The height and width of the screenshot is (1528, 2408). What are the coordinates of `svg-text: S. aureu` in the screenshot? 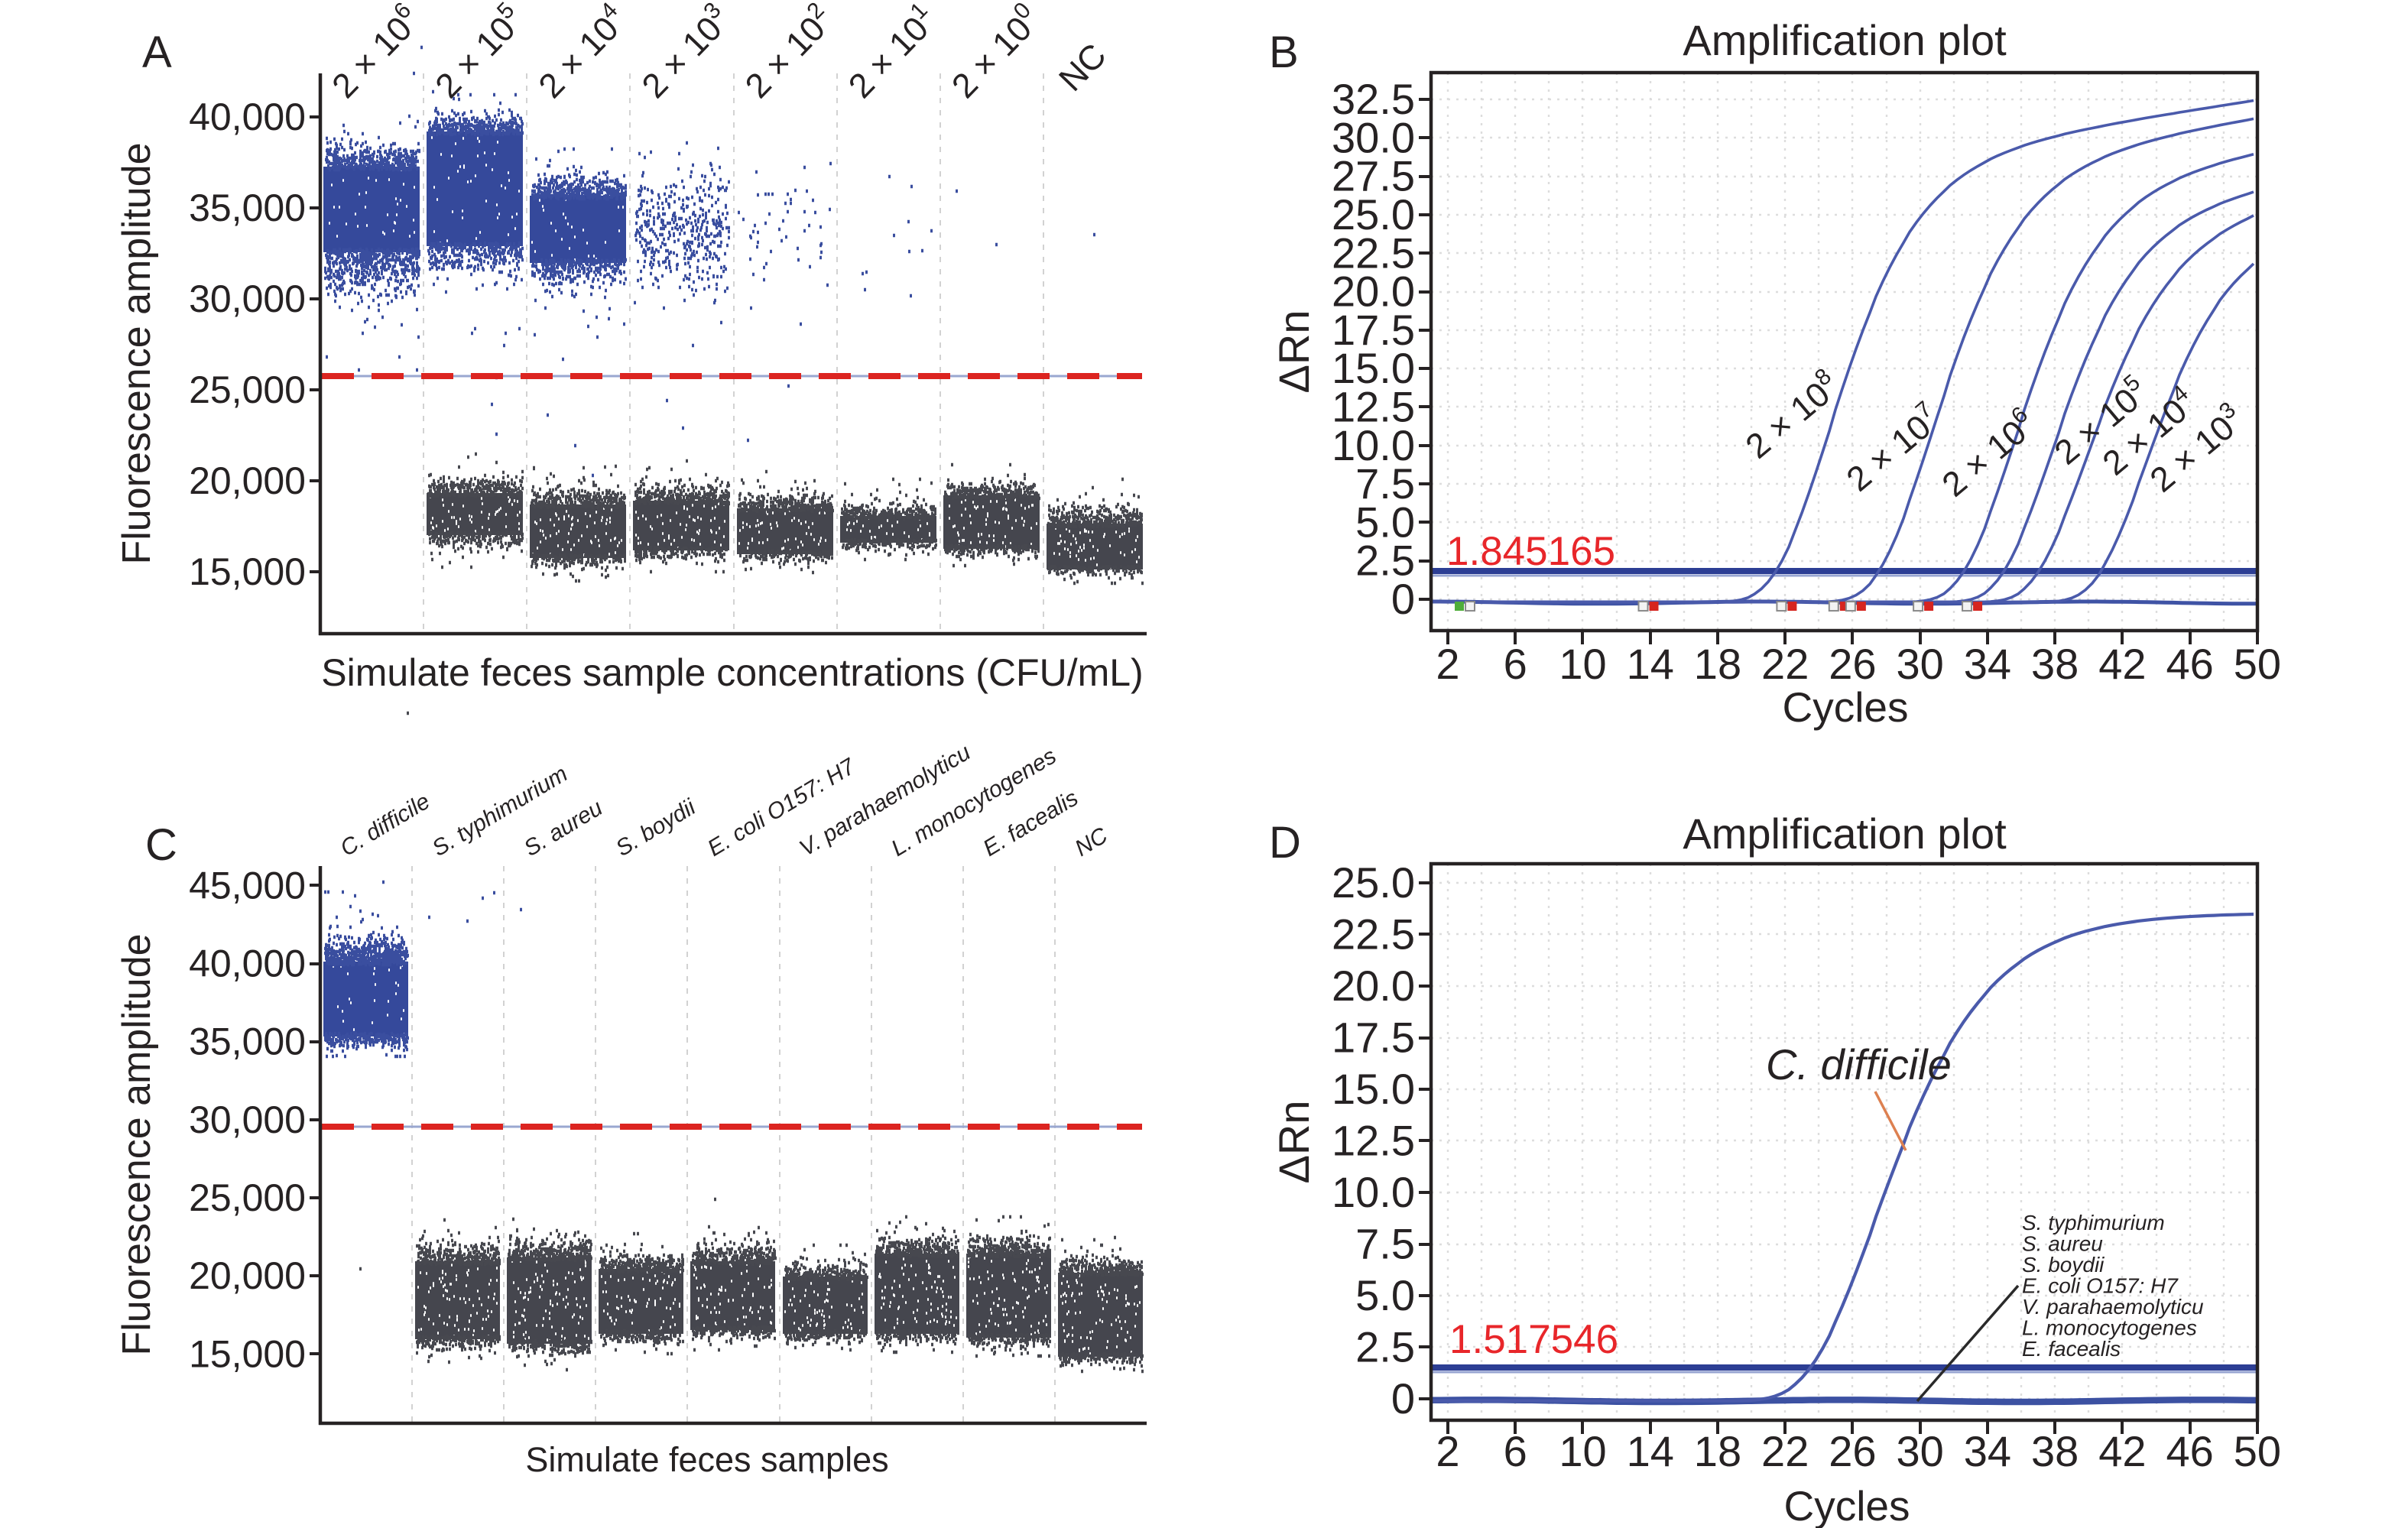 It's located at (2063, 1244).